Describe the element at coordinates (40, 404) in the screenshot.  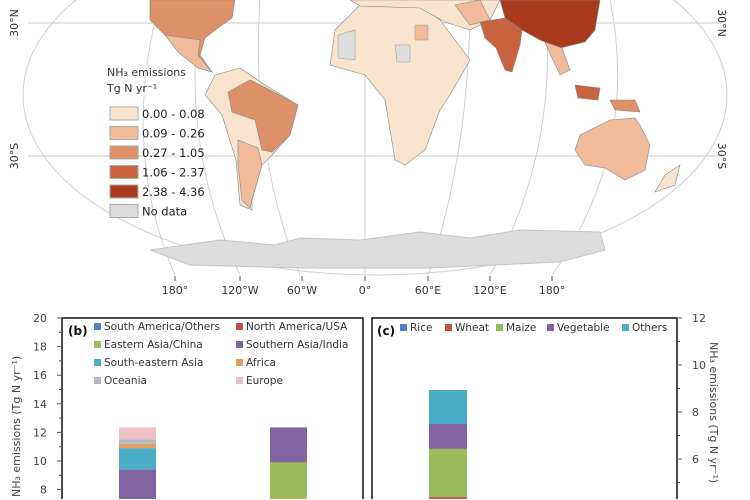
I see `y-tick-label: 14` at that location.